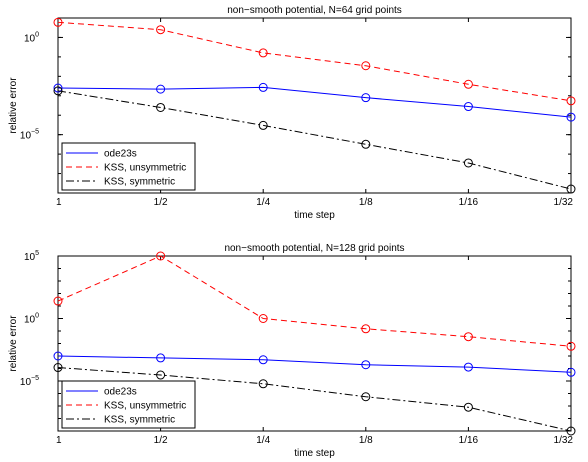 This screenshot has height=462, width=588. What do you see at coordinates (314, 10) in the screenshot?
I see `chart-title: non−smooth potential, N=64 grid points` at bounding box center [314, 10].